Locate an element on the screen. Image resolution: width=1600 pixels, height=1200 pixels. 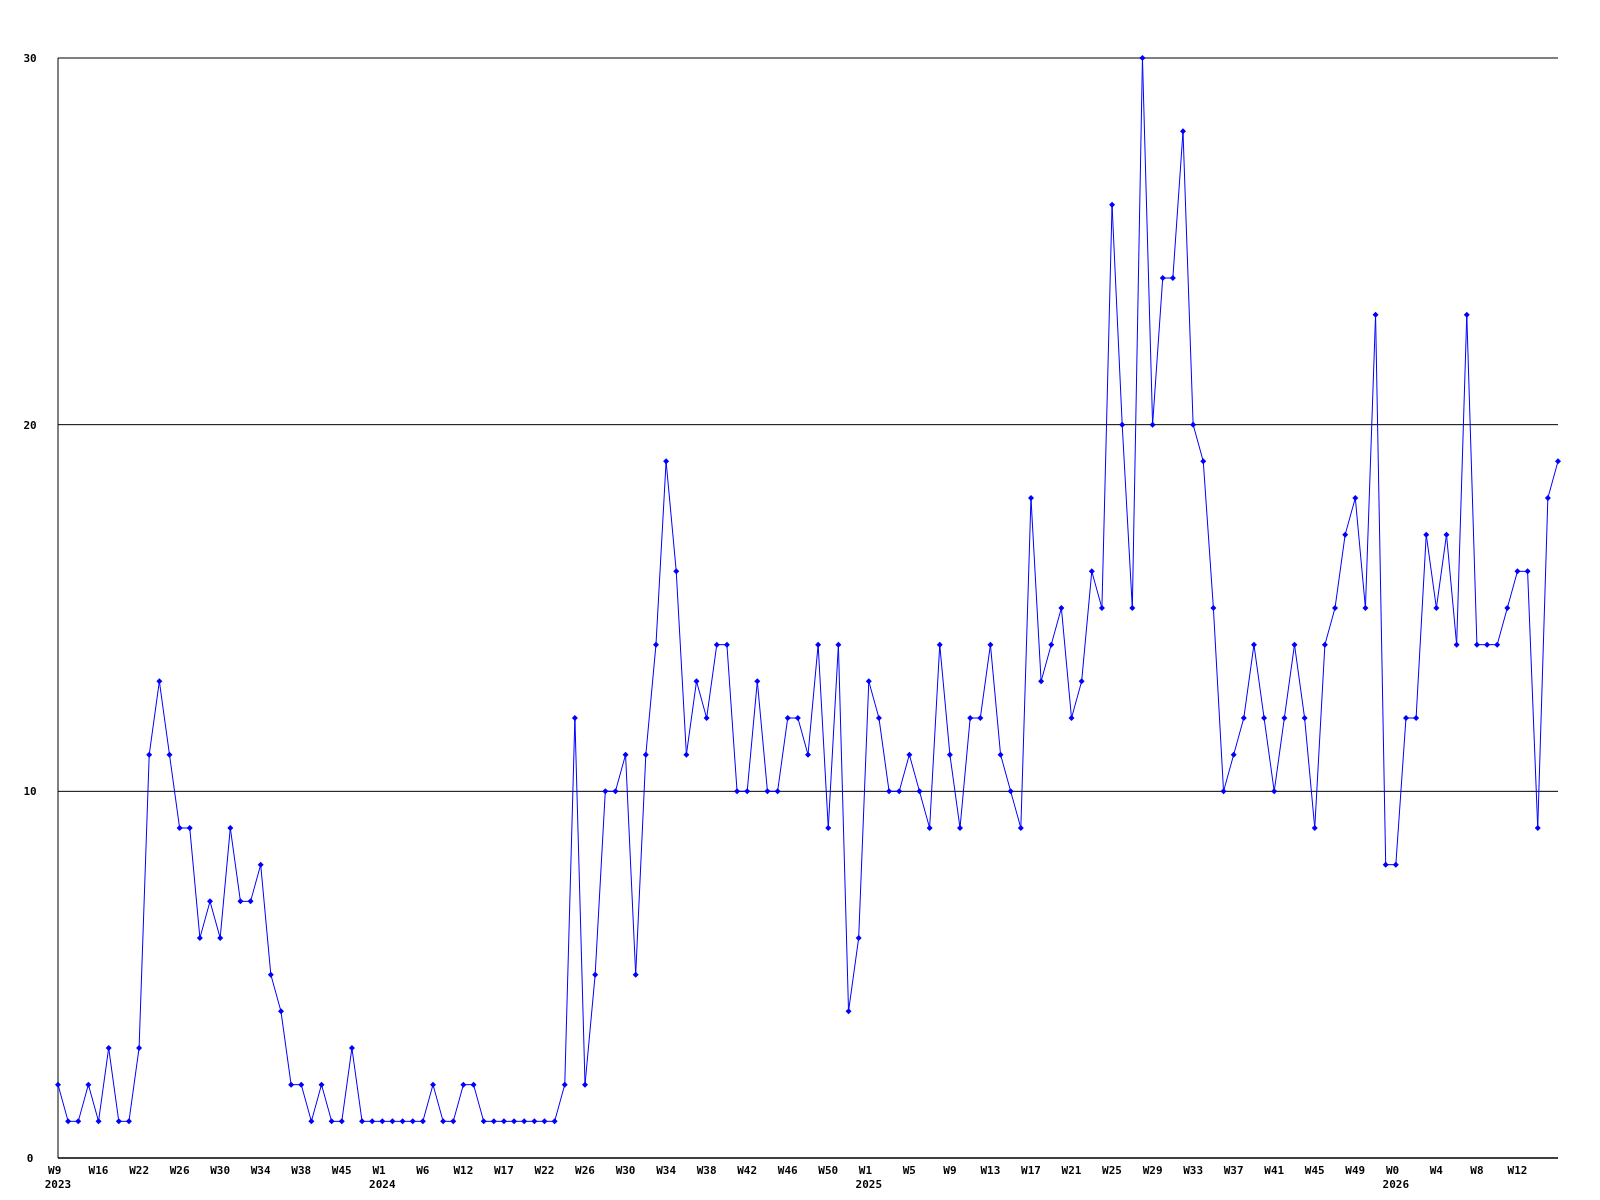
x-tick-label: W49 is located at coordinates (1355, 1170).